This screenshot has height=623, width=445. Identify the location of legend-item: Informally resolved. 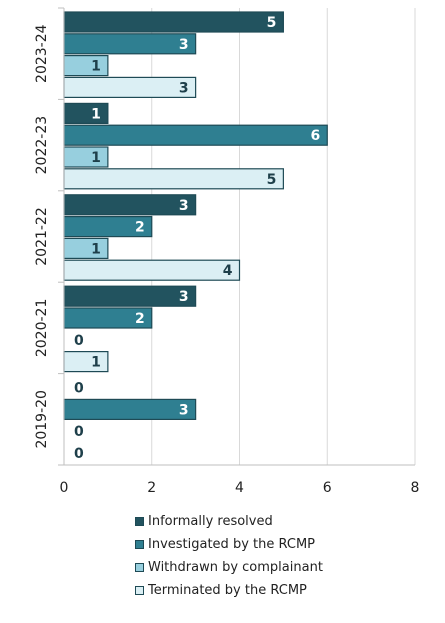
(265, 521).